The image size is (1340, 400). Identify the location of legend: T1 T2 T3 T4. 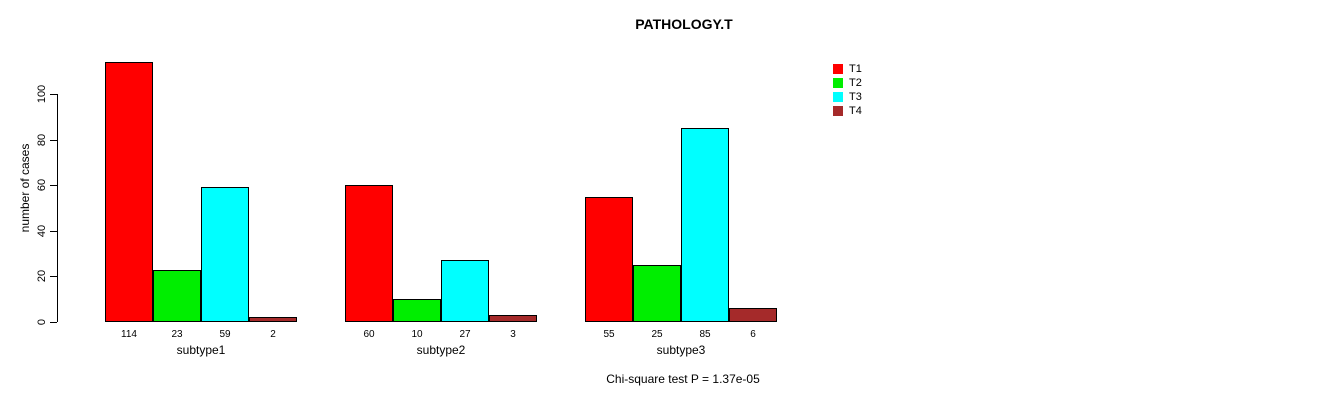
(847, 90).